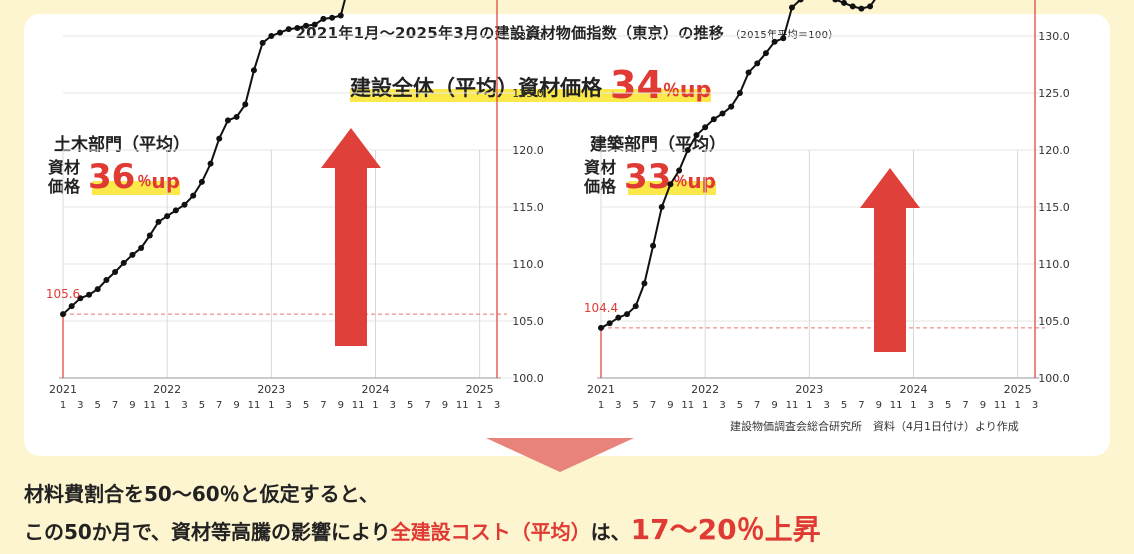  Describe the element at coordinates (600, 177) in the screenshot. I see `building-badge-label: 資材 価格` at that location.